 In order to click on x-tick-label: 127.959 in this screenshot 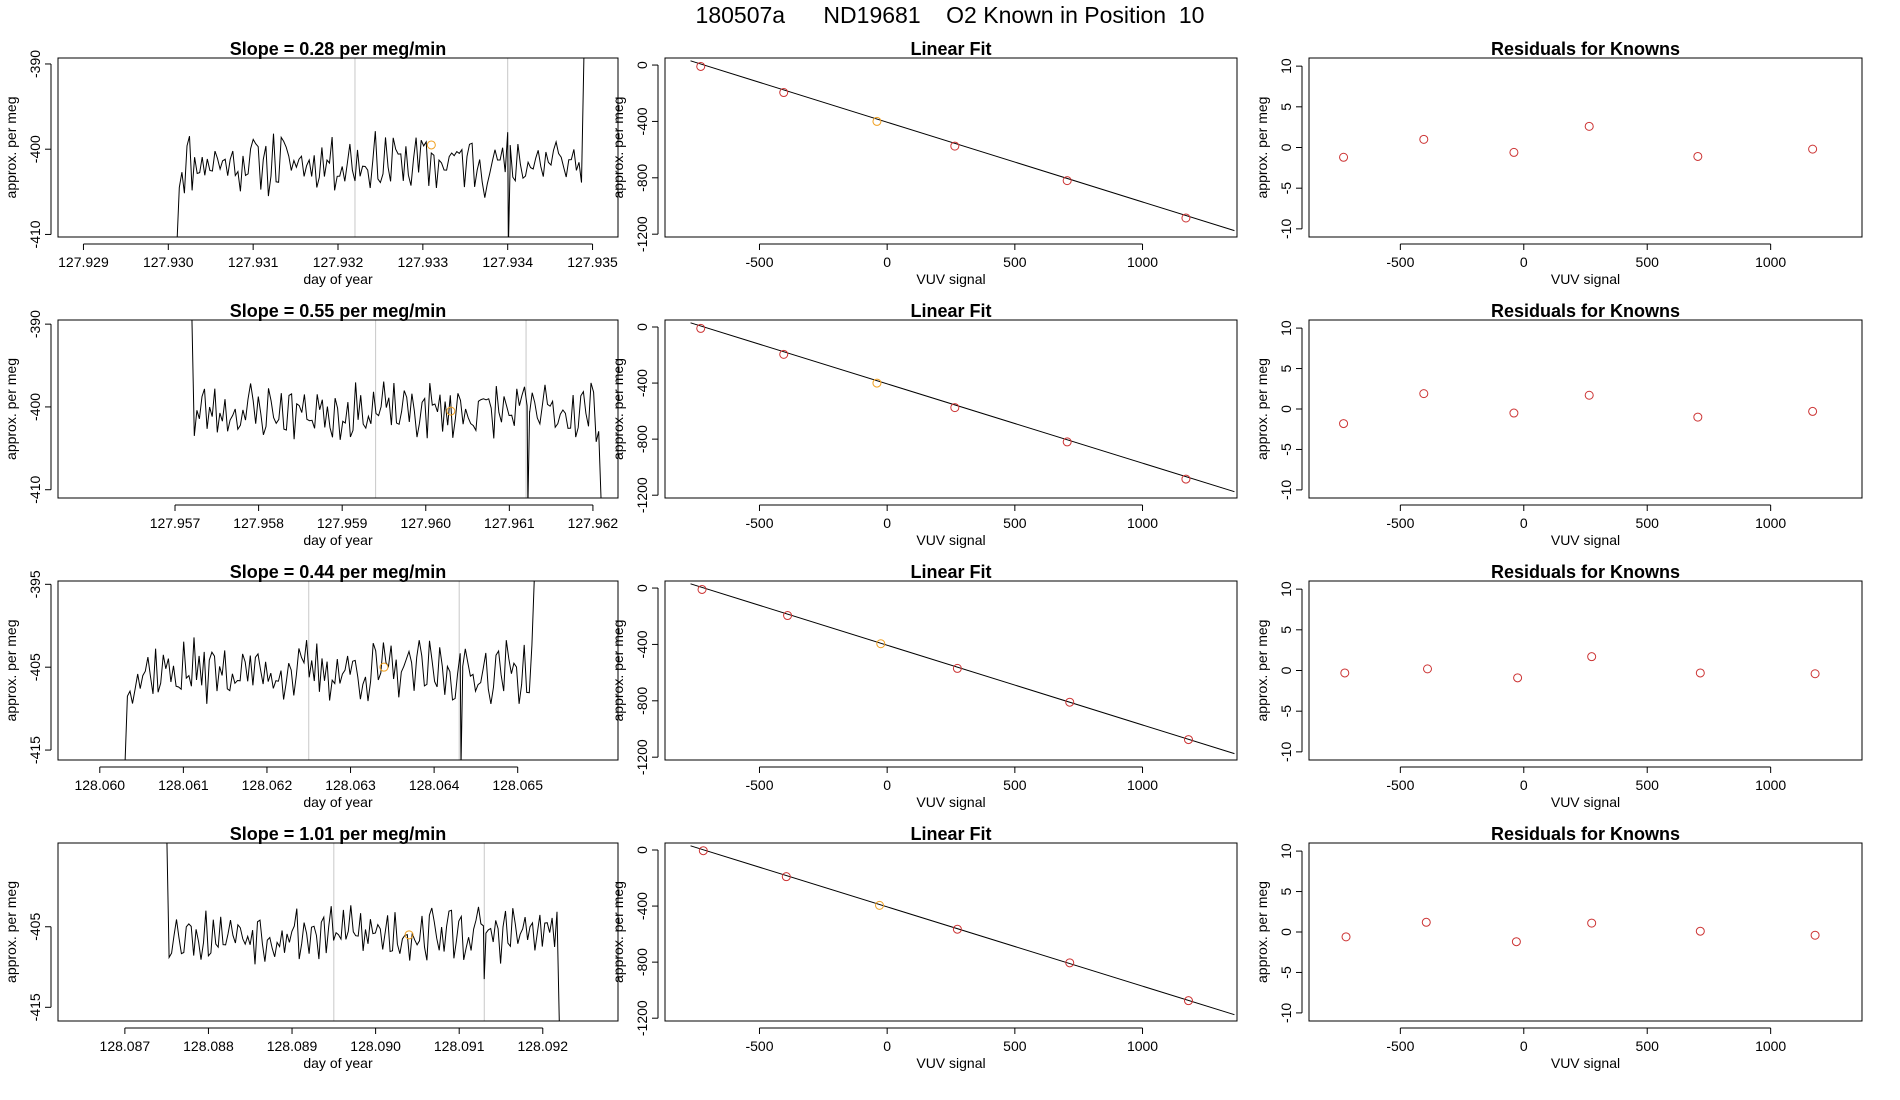, I will do `click(342, 523)`.